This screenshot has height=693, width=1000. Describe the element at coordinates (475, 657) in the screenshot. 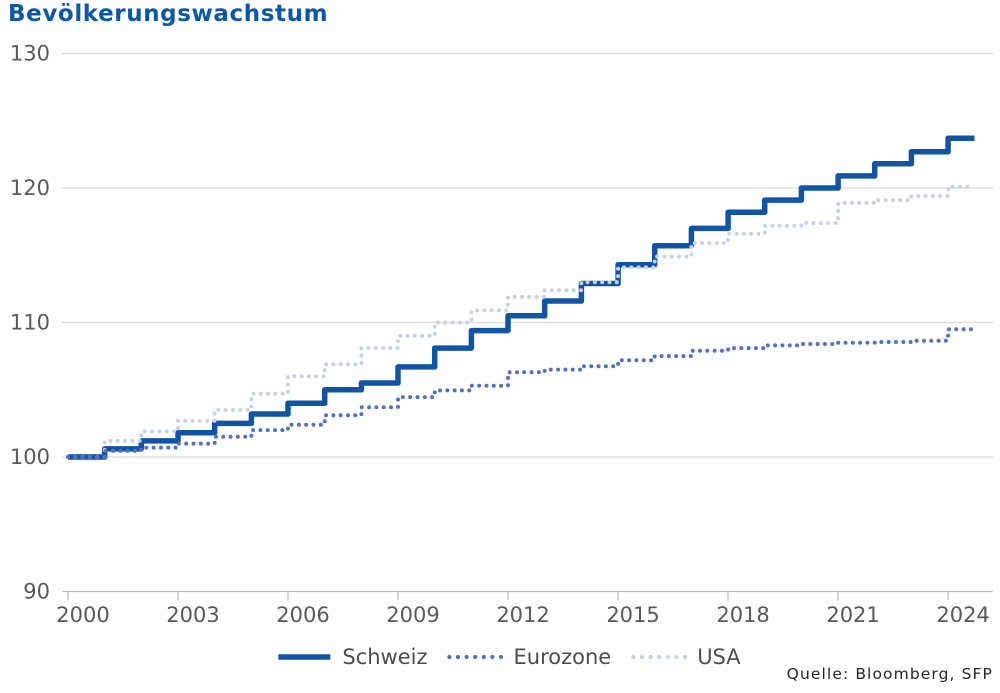

I see `eurozone-line-swatch` at that location.